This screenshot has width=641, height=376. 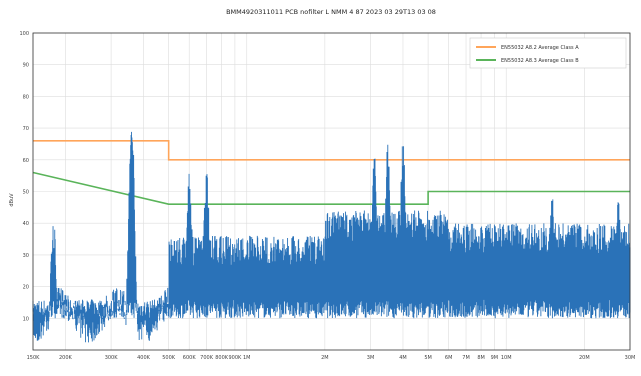 What do you see at coordinates (34, 358) in the screenshot?
I see `x-tick-label: 150K` at bounding box center [34, 358].